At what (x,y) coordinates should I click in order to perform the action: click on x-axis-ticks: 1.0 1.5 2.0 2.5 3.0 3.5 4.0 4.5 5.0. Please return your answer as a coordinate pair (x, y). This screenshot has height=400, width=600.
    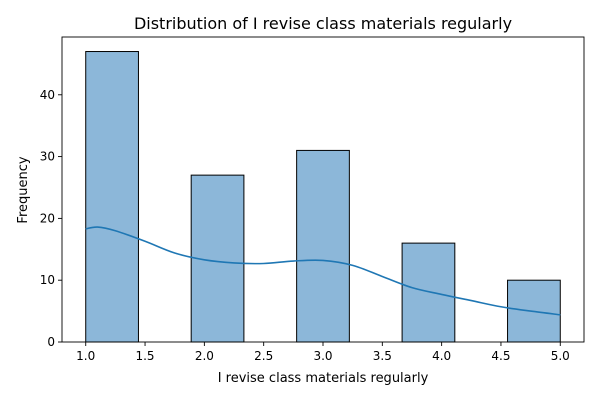
    Looking at the image, I should click on (323, 352).